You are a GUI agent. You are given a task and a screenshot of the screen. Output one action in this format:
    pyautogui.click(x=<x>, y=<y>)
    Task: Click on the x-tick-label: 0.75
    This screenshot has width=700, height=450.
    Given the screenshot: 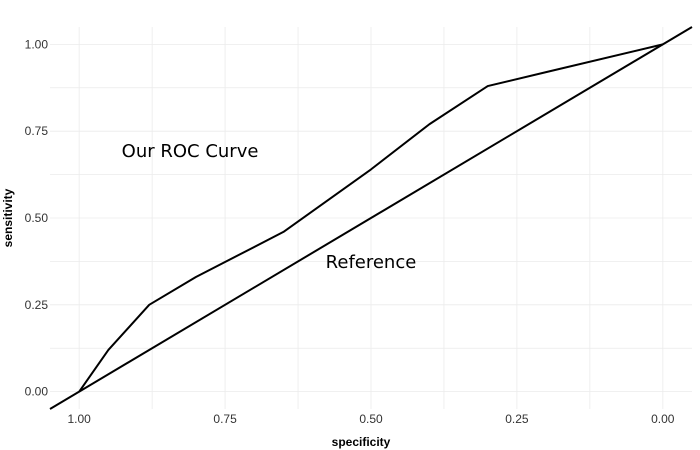 What is the action you would take?
    pyautogui.click(x=225, y=419)
    